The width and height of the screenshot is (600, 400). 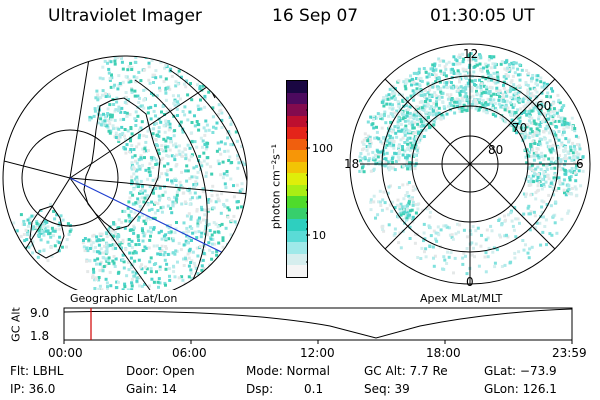 I want to click on glat-info: GLat: −73.9, so click(x=520, y=371).